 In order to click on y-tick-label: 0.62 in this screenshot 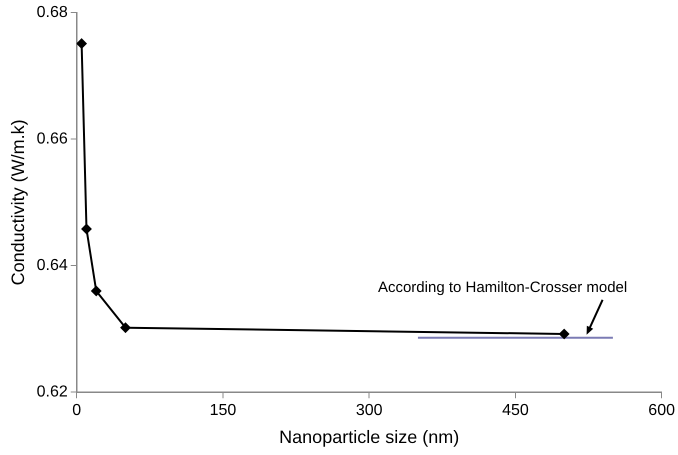, I will do `click(52, 392)`.